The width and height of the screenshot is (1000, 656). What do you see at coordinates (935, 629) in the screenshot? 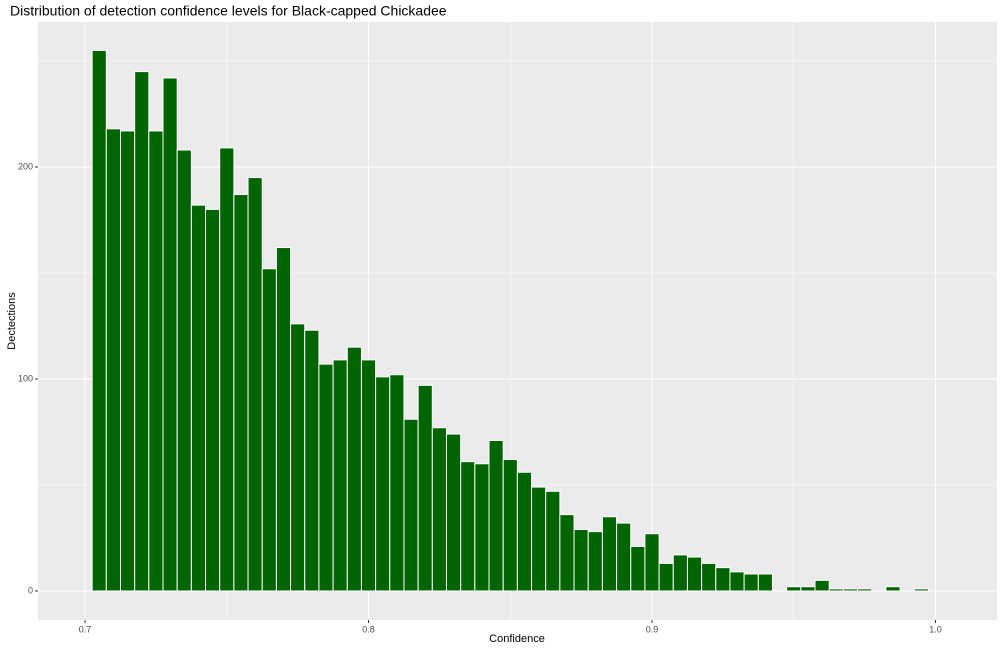
I see `x-tick-label: 1.0` at bounding box center [935, 629].